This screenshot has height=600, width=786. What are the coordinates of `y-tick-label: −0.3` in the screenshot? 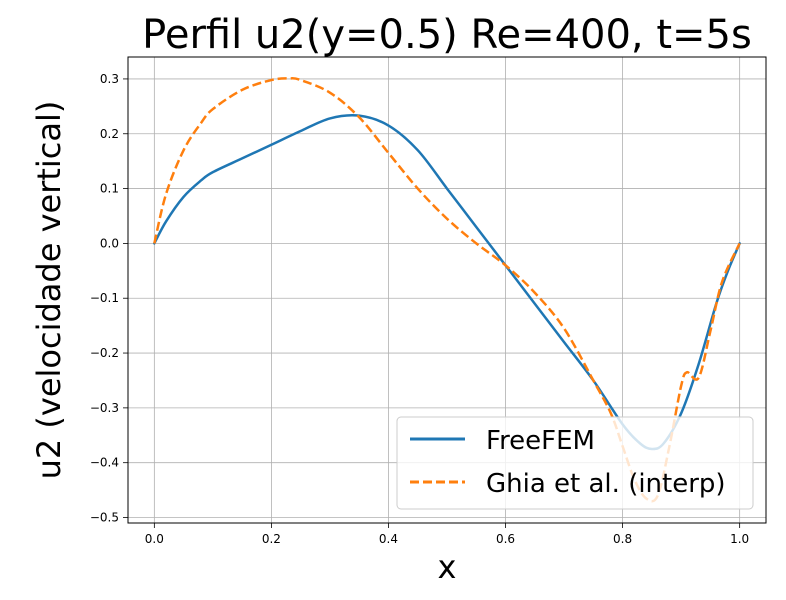 It's located at (104, 408).